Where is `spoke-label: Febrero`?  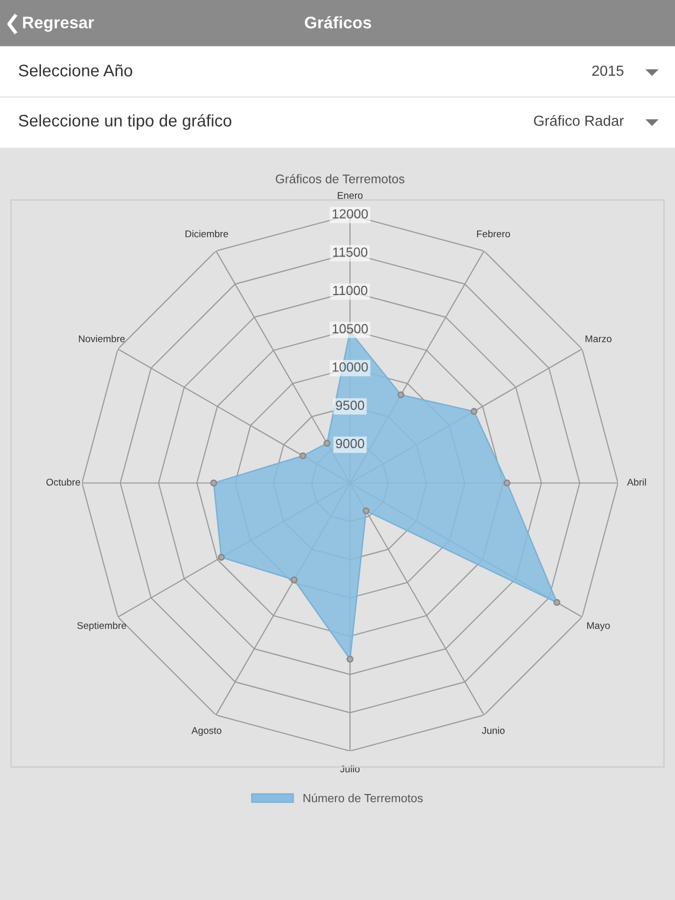
spoke-label: Febrero is located at coordinates (493, 234).